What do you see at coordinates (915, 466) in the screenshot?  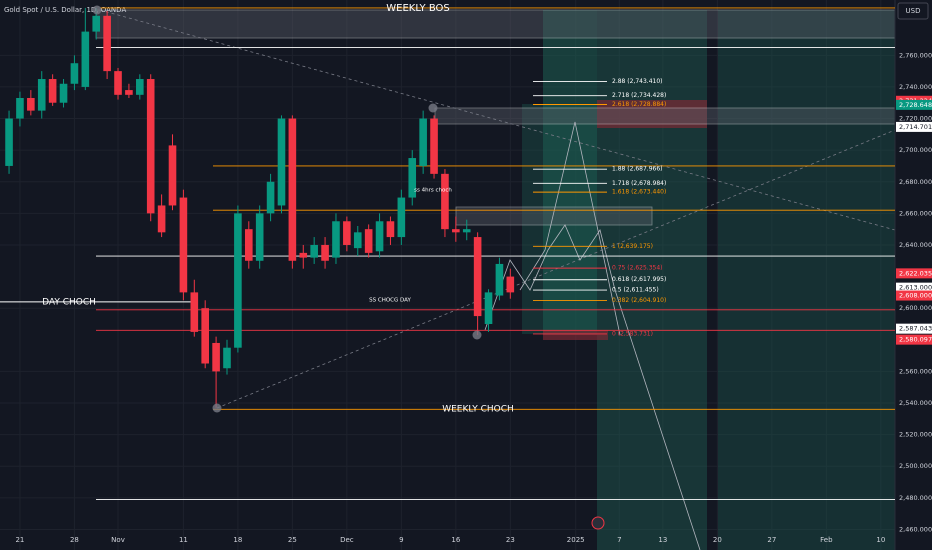 I see `y-tick-label: 2,500.000` at bounding box center [915, 466].